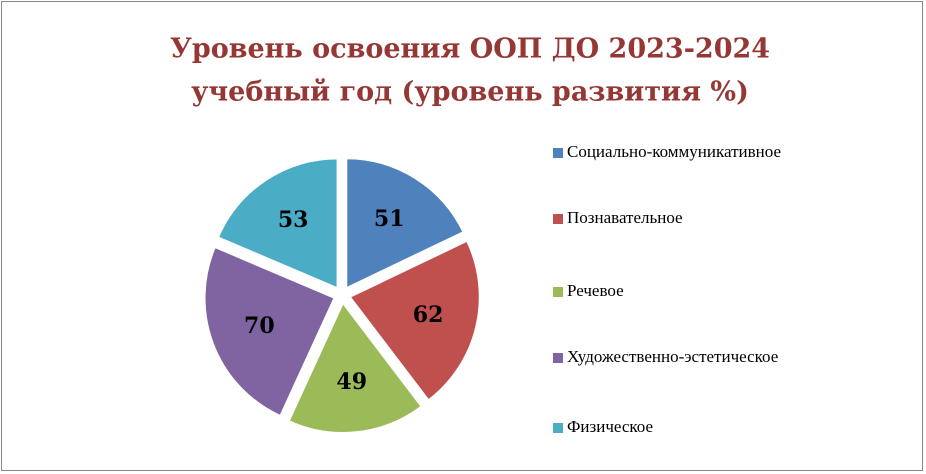  I want to click on chart-title: Уровень освоения ООП ДО 2023-2024, so click(470, 49).